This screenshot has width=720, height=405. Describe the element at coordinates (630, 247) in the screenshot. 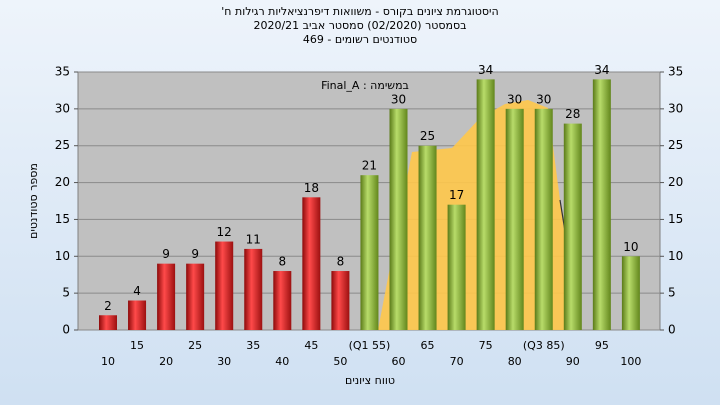

I see `data-label: 10` at that location.